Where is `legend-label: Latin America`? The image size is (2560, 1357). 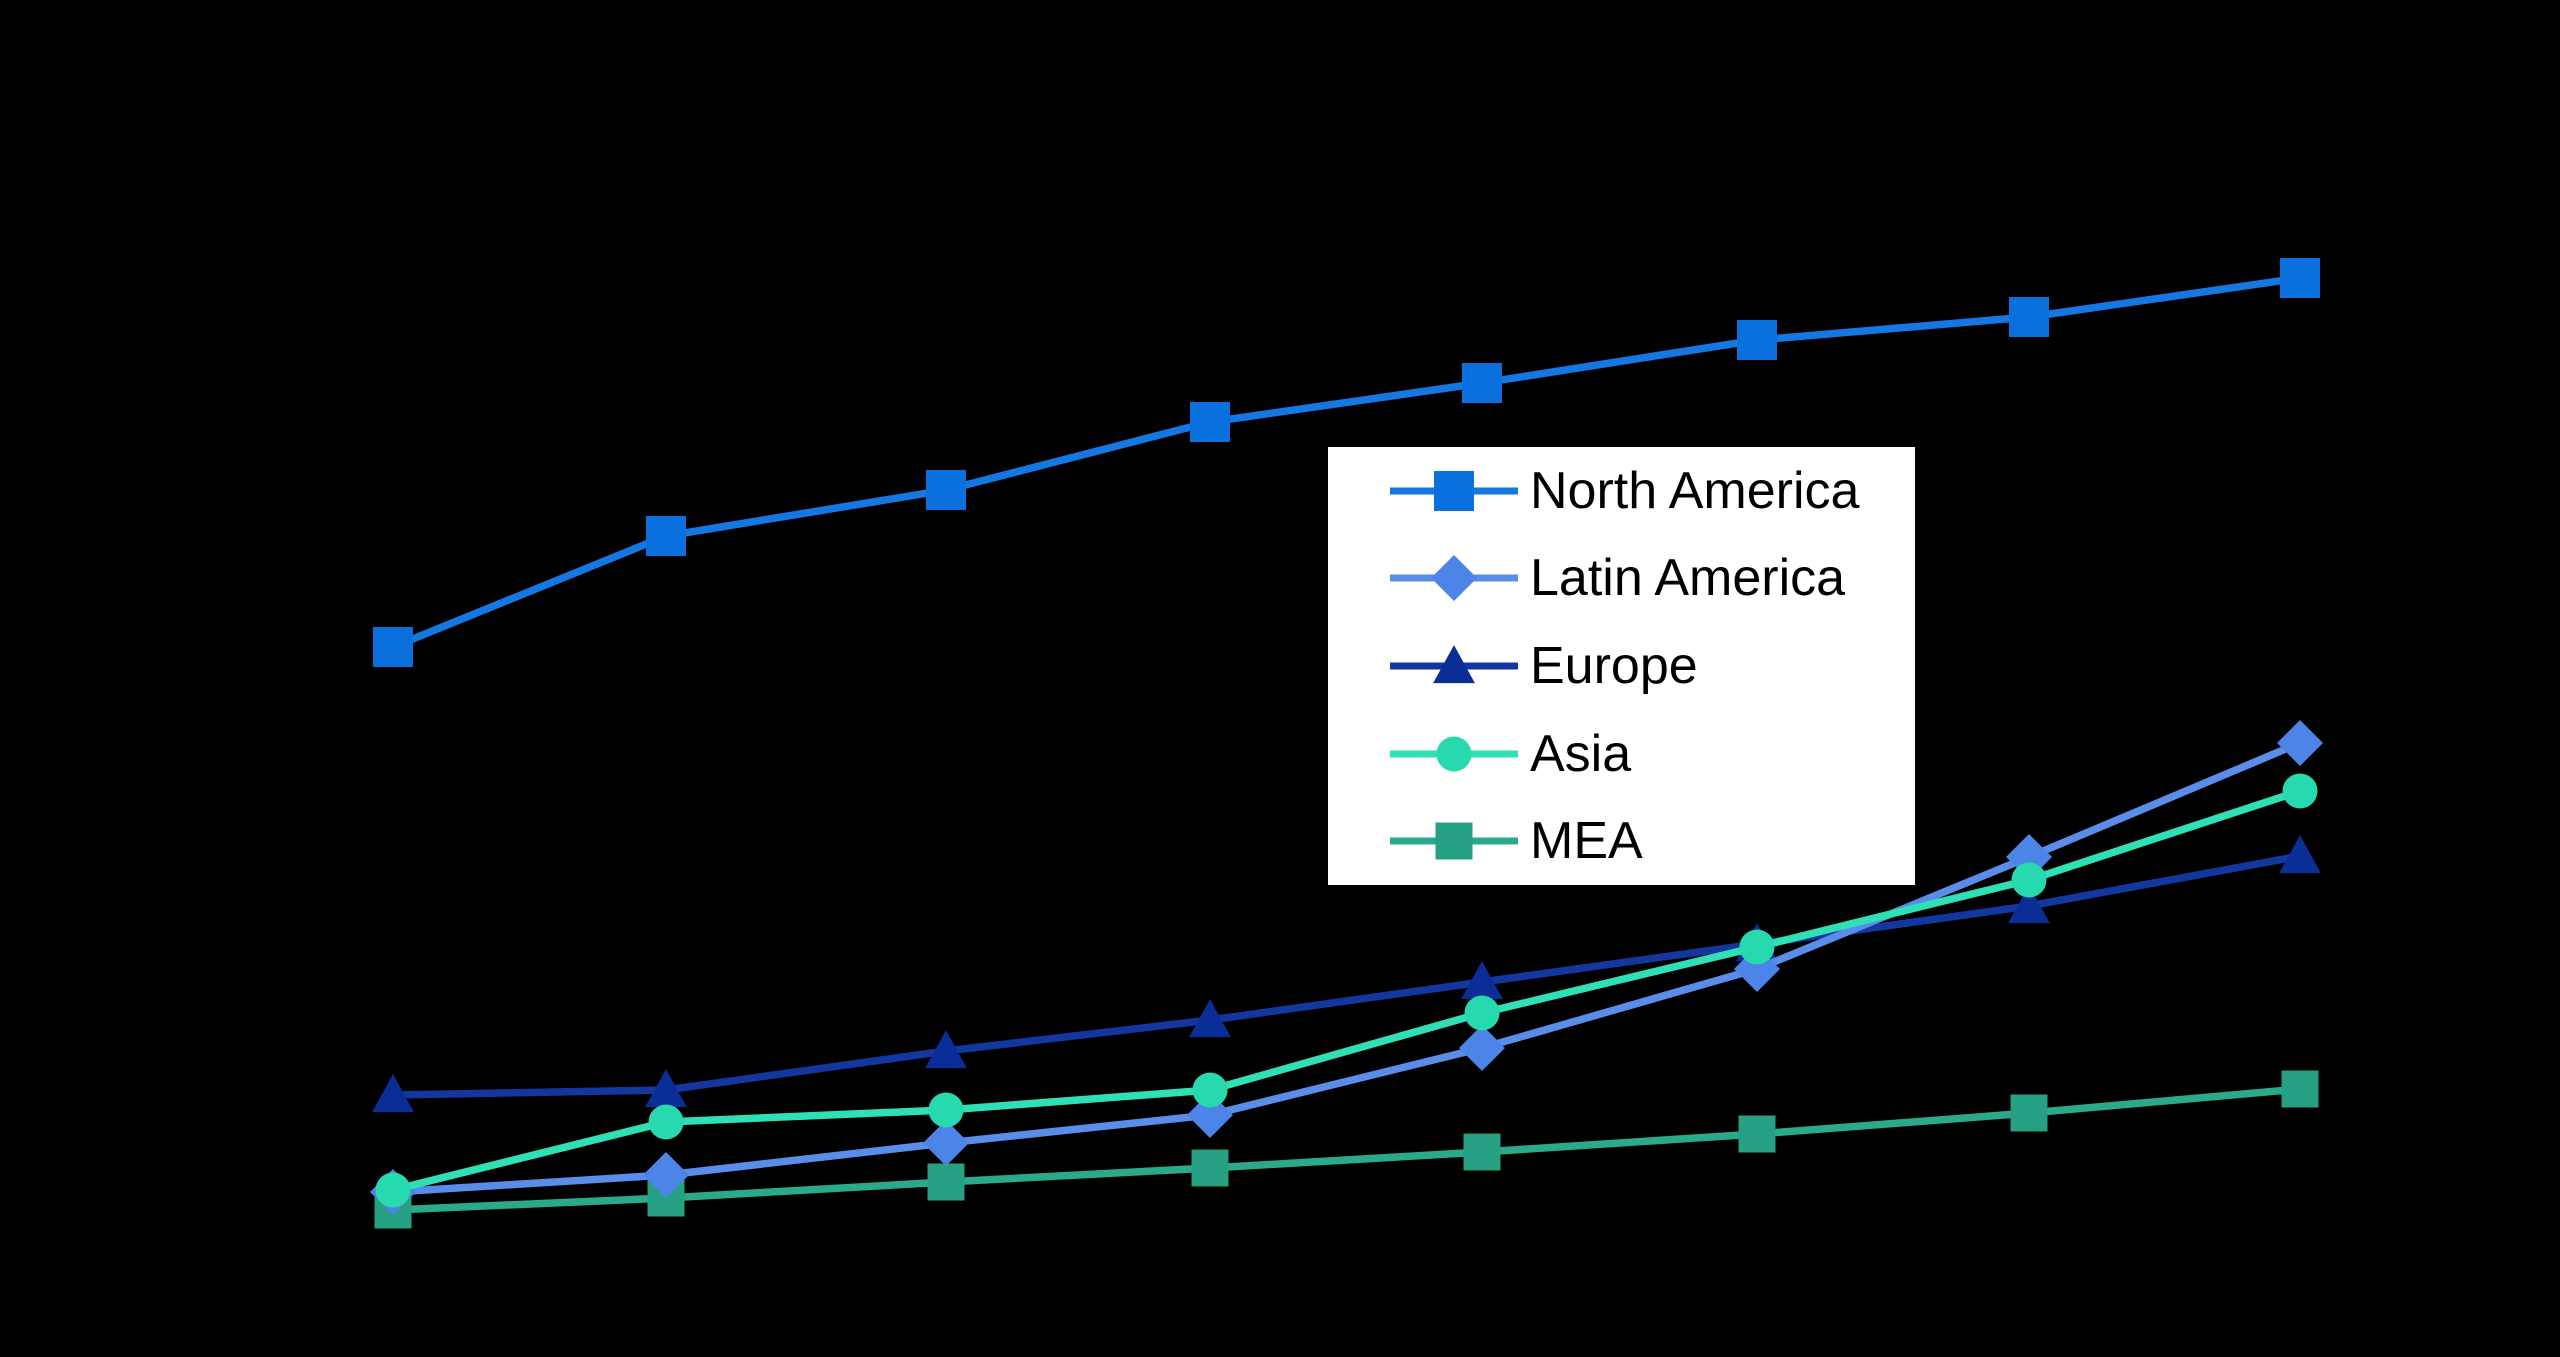 legend-label: Latin America is located at coordinates (1688, 578).